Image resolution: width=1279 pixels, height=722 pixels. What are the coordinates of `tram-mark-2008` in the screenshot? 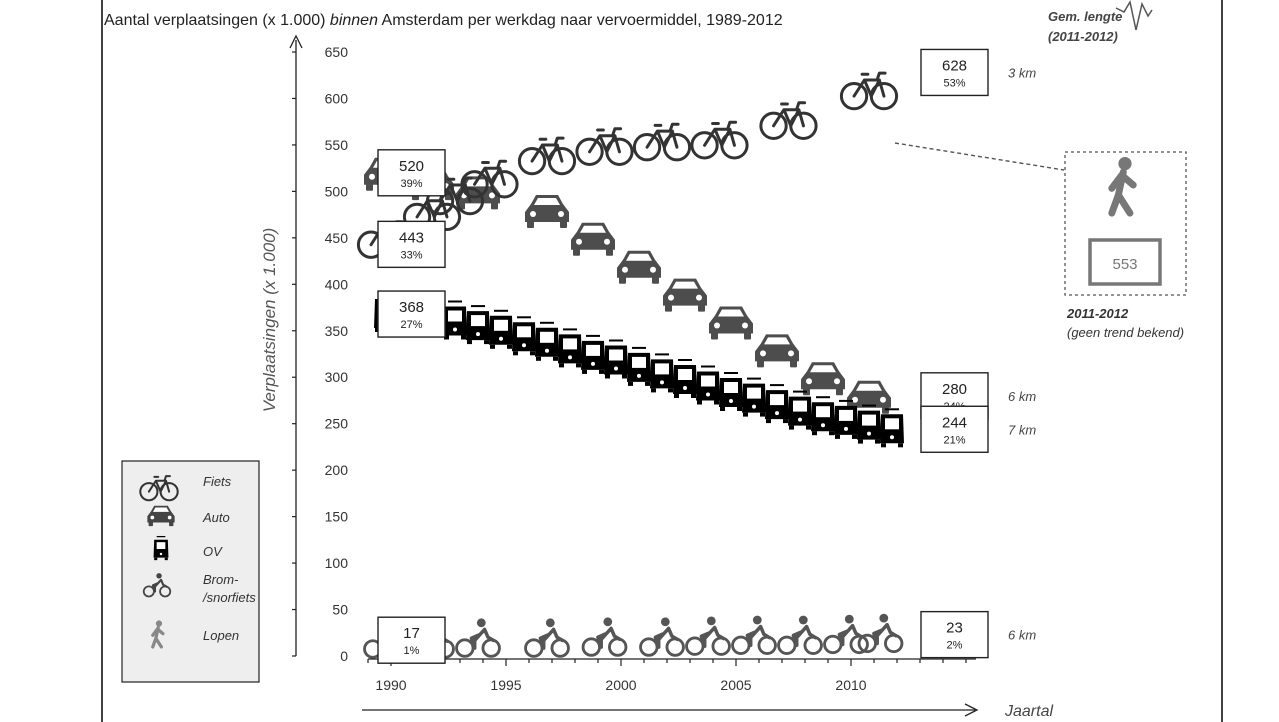 It's located at (823, 416).